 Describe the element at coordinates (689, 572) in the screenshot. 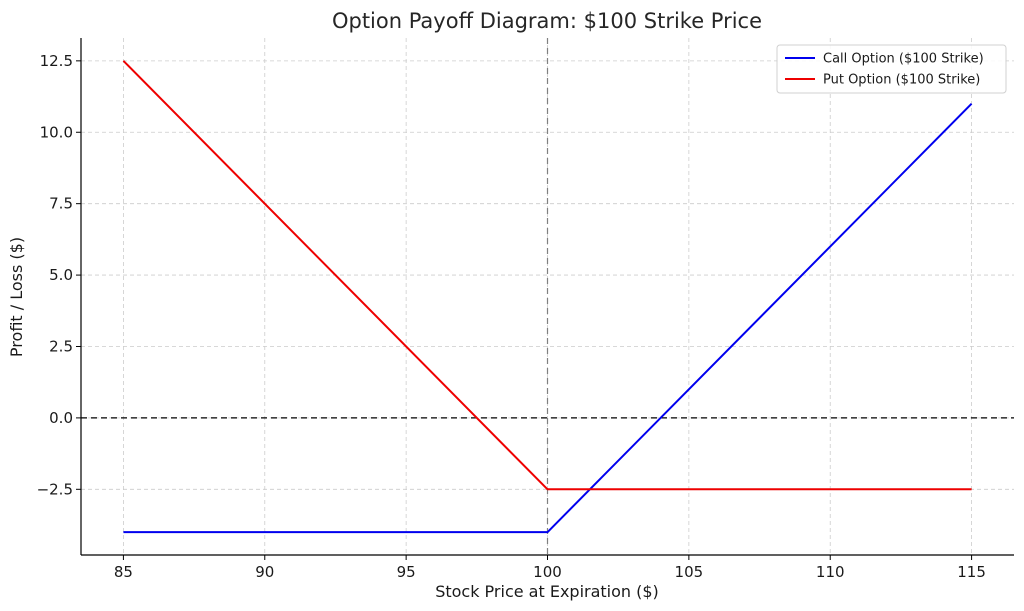

I see `x-tick-label: 105` at that location.